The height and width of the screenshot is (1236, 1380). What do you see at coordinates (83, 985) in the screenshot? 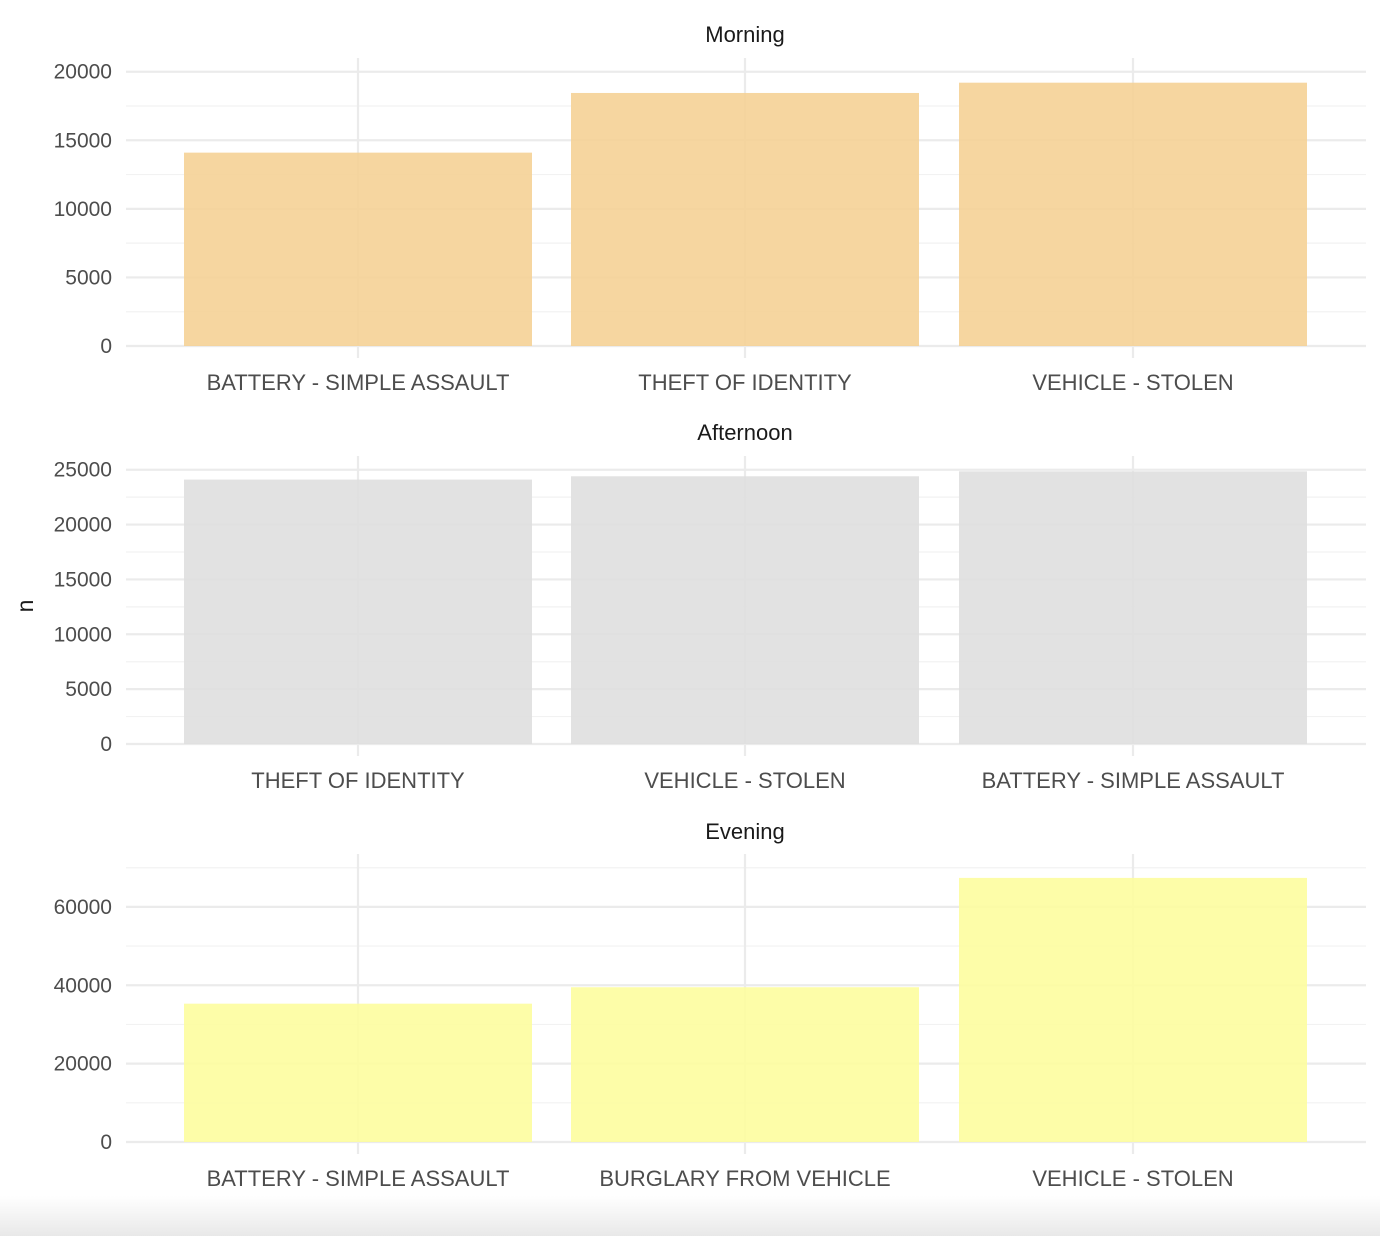
I see `y-tick-label: 40000` at bounding box center [83, 985].